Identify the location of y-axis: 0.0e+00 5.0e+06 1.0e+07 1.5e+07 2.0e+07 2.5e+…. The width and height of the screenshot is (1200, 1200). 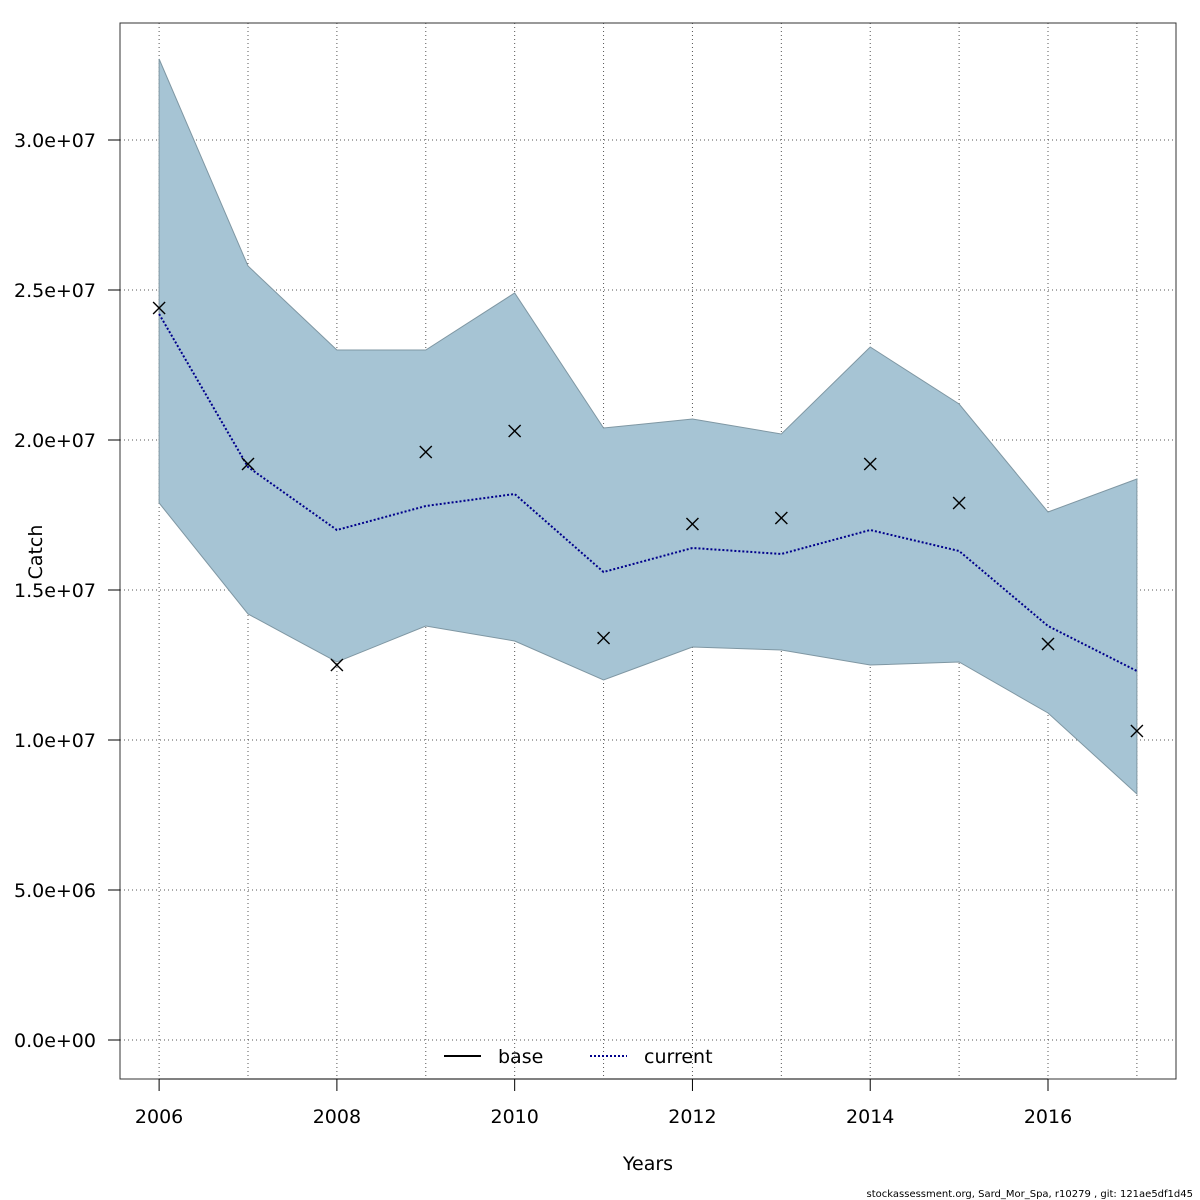
(67, 591).